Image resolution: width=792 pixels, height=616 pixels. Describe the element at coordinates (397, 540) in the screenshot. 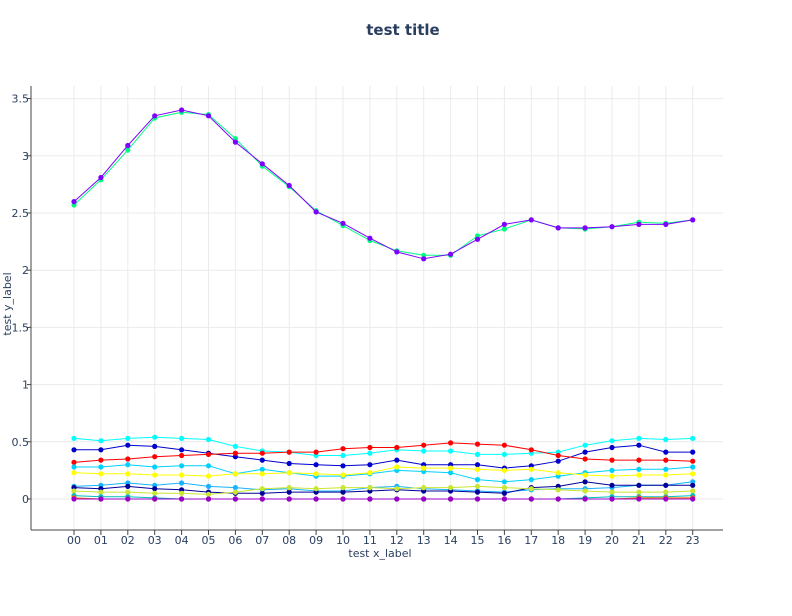

I see `x-tick-label: 12` at that location.